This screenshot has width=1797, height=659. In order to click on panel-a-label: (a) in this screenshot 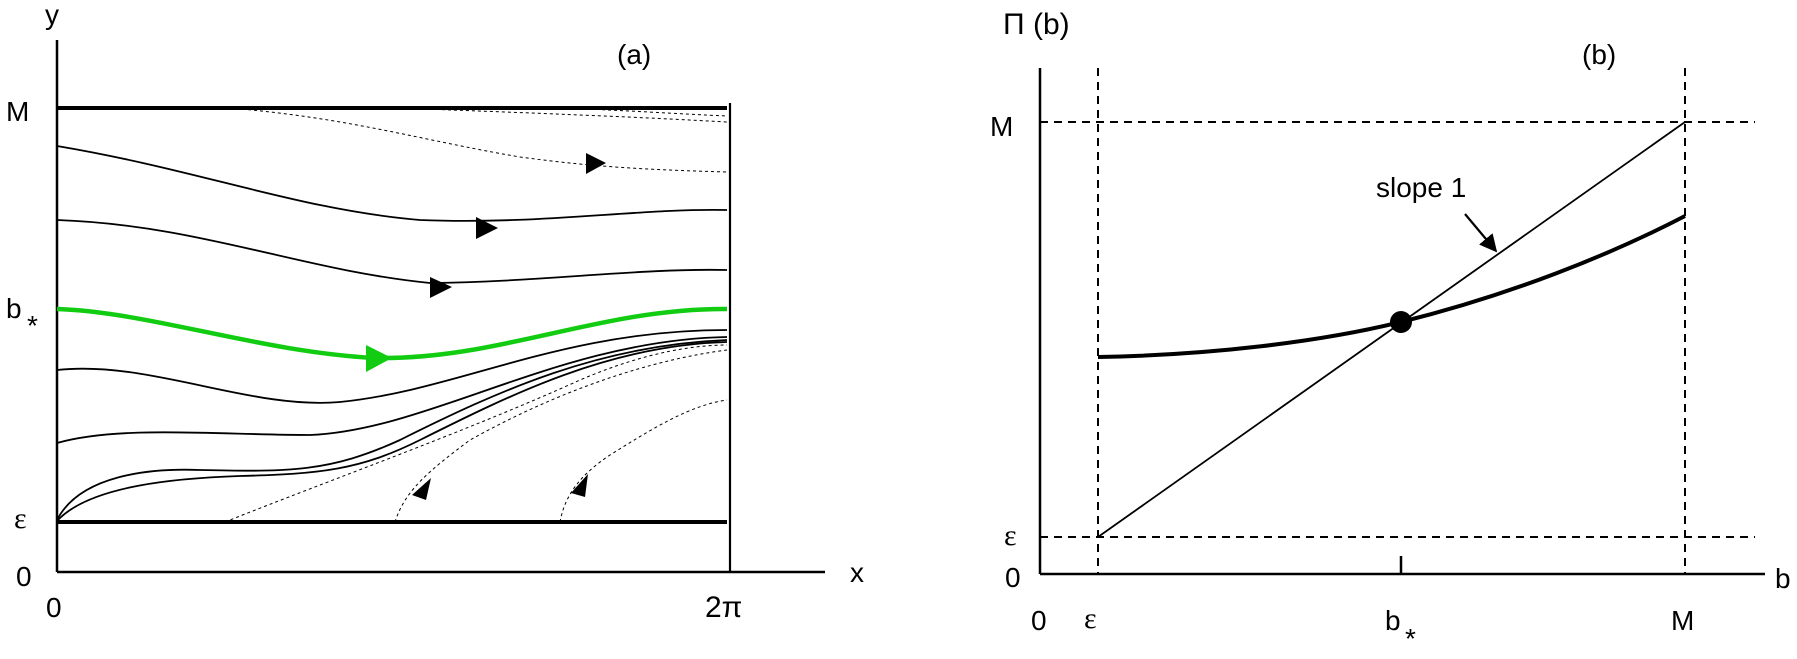, I will do `click(634, 54)`.